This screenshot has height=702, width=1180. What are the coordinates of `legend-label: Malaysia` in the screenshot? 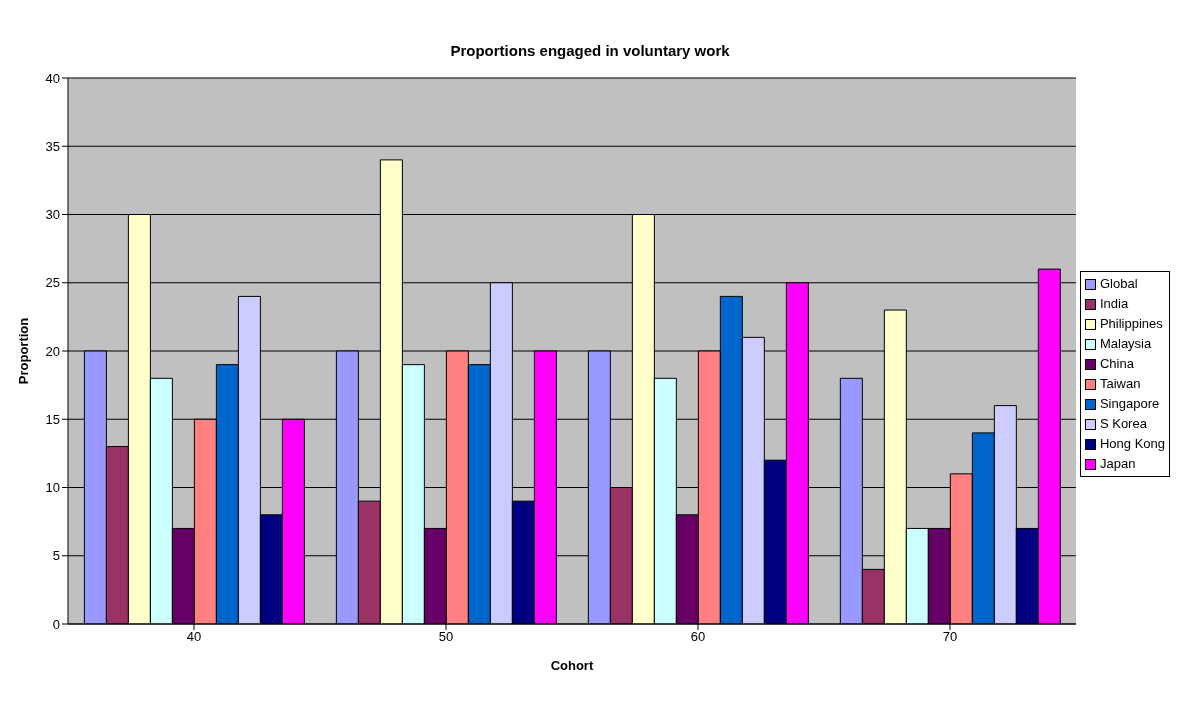 It's located at (1125, 344).